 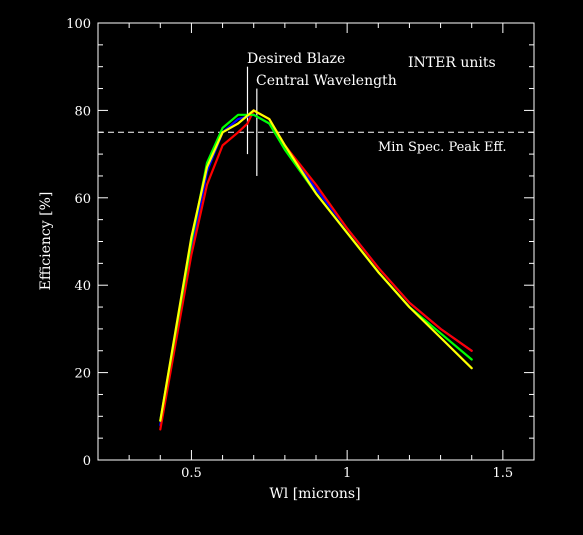 I want to click on annotation-inter-units: INTER units, so click(x=452, y=63).